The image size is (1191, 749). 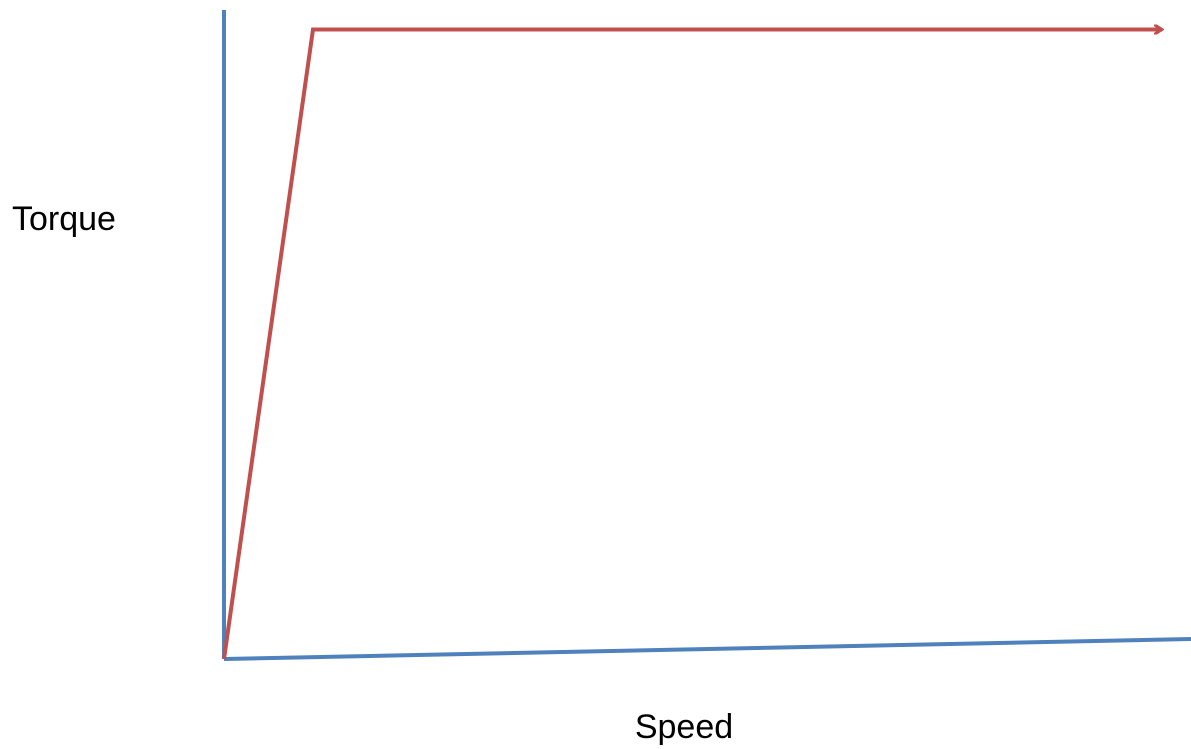 What do you see at coordinates (64, 219) in the screenshot?
I see `y-axis-title: Torque` at bounding box center [64, 219].